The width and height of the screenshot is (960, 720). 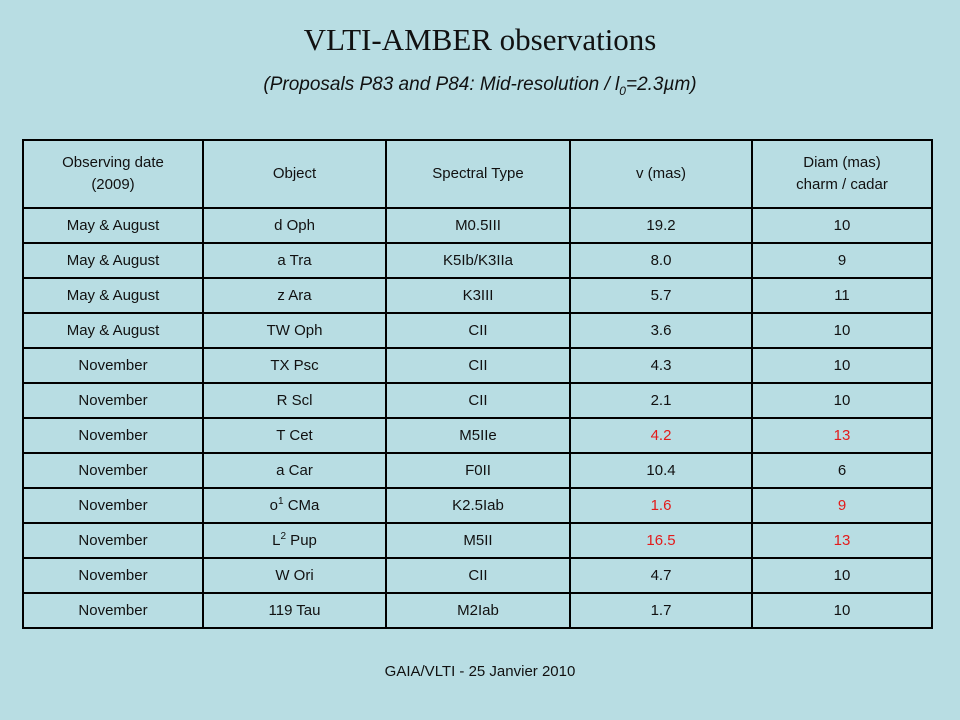 I want to click on table-row: November TX Psc CII 4.3 10, so click(x=477, y=365).